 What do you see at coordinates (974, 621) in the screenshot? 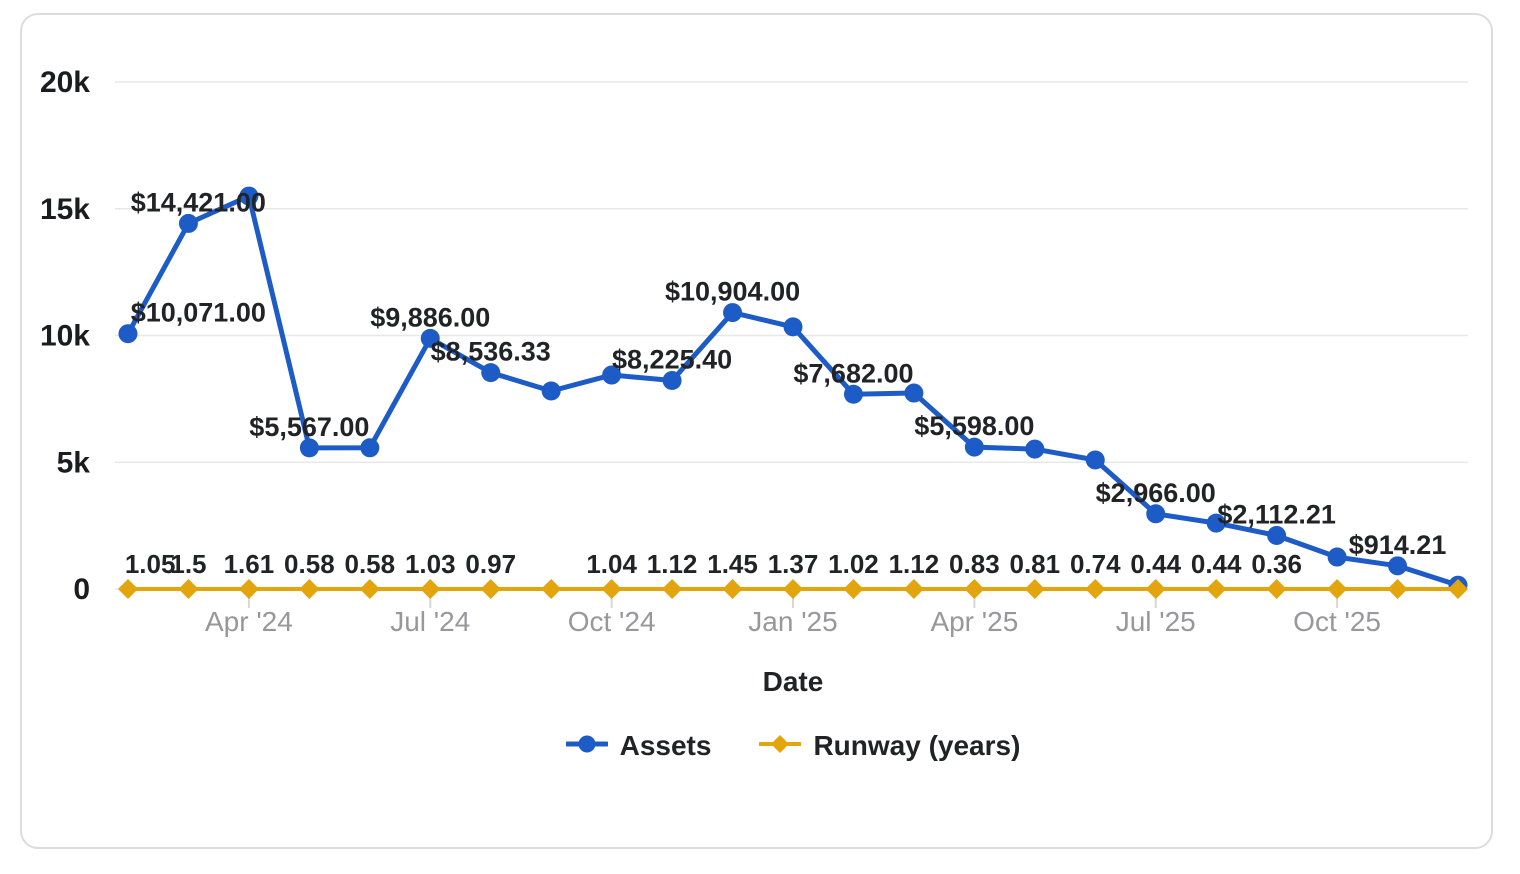
I see `x-tick-label: Apr '25` at bounding box center [974, 621].